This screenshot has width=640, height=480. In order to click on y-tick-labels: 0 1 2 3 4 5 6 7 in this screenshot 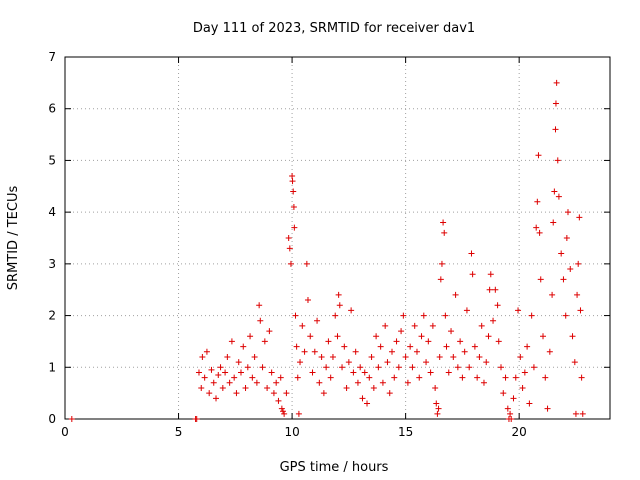, I will do `click(52, 238)`.